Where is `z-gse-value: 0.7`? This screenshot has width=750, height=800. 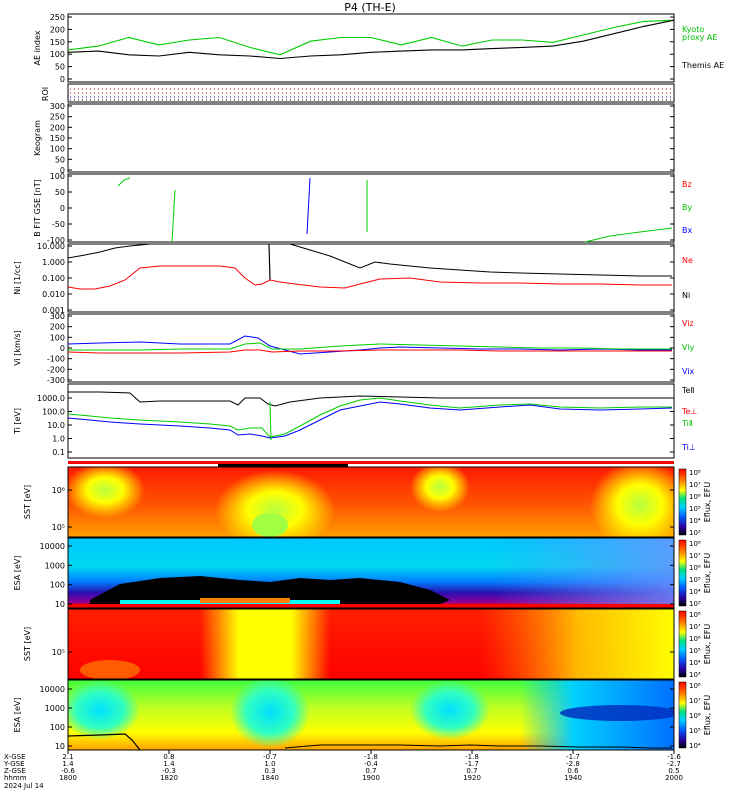
z-gse-value: 0.7 is located at coordinates (370, 771).